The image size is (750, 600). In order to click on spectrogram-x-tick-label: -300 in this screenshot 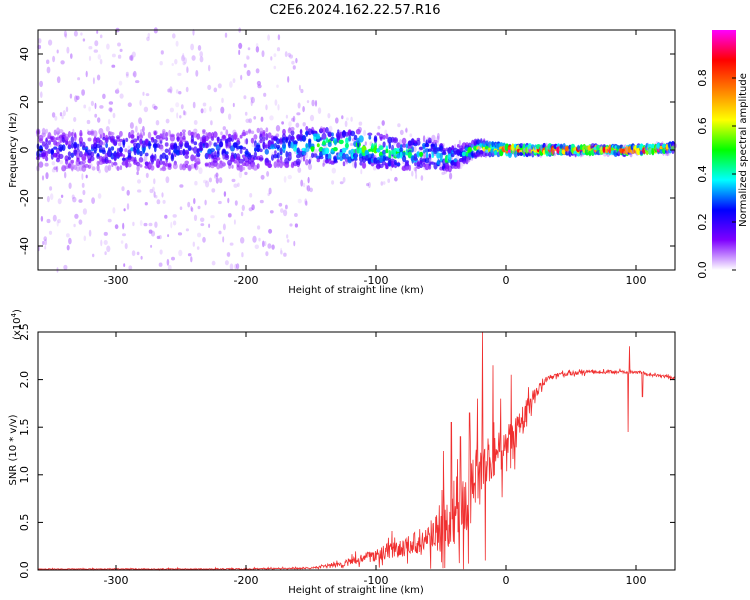, I will do `click(116, 280)`.